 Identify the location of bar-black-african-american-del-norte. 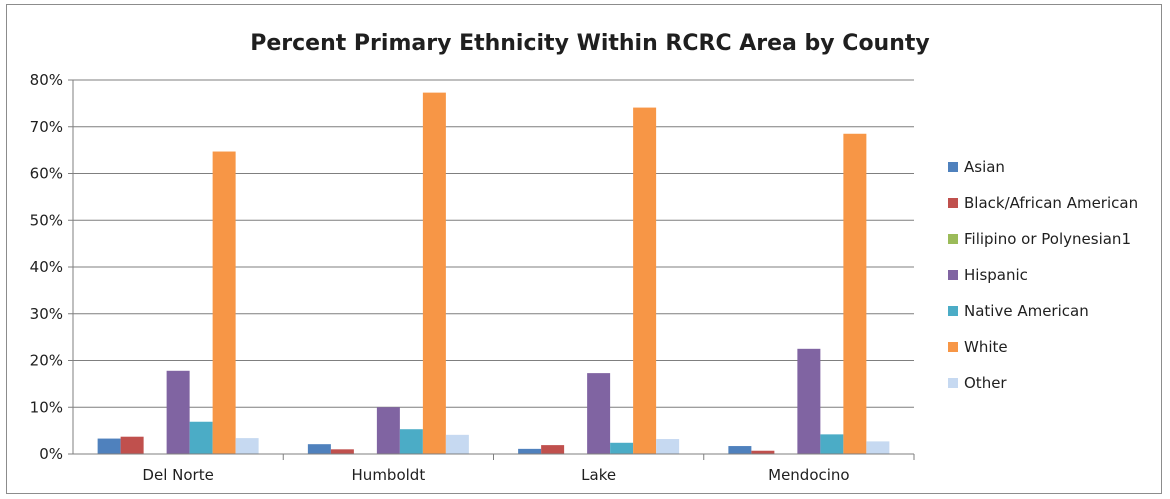
(132, 445).